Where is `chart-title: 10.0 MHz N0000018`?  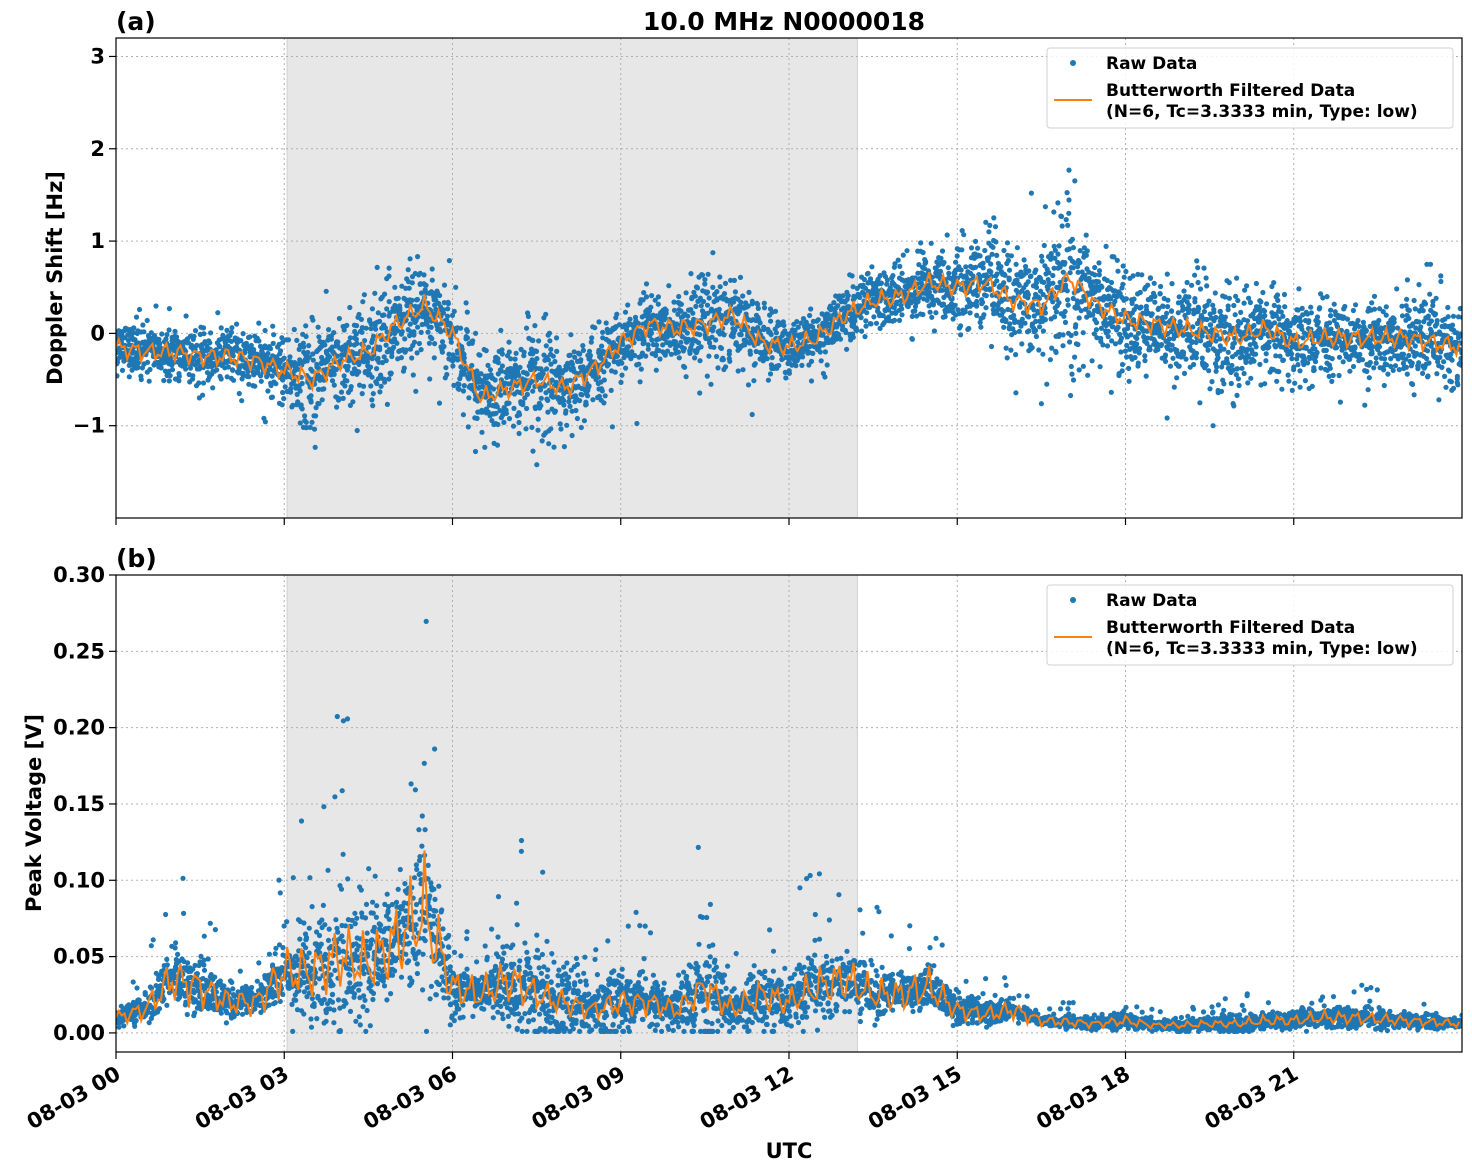 chart-title: 10.0 MHz N0000018 is located at coordinates (784, 21).